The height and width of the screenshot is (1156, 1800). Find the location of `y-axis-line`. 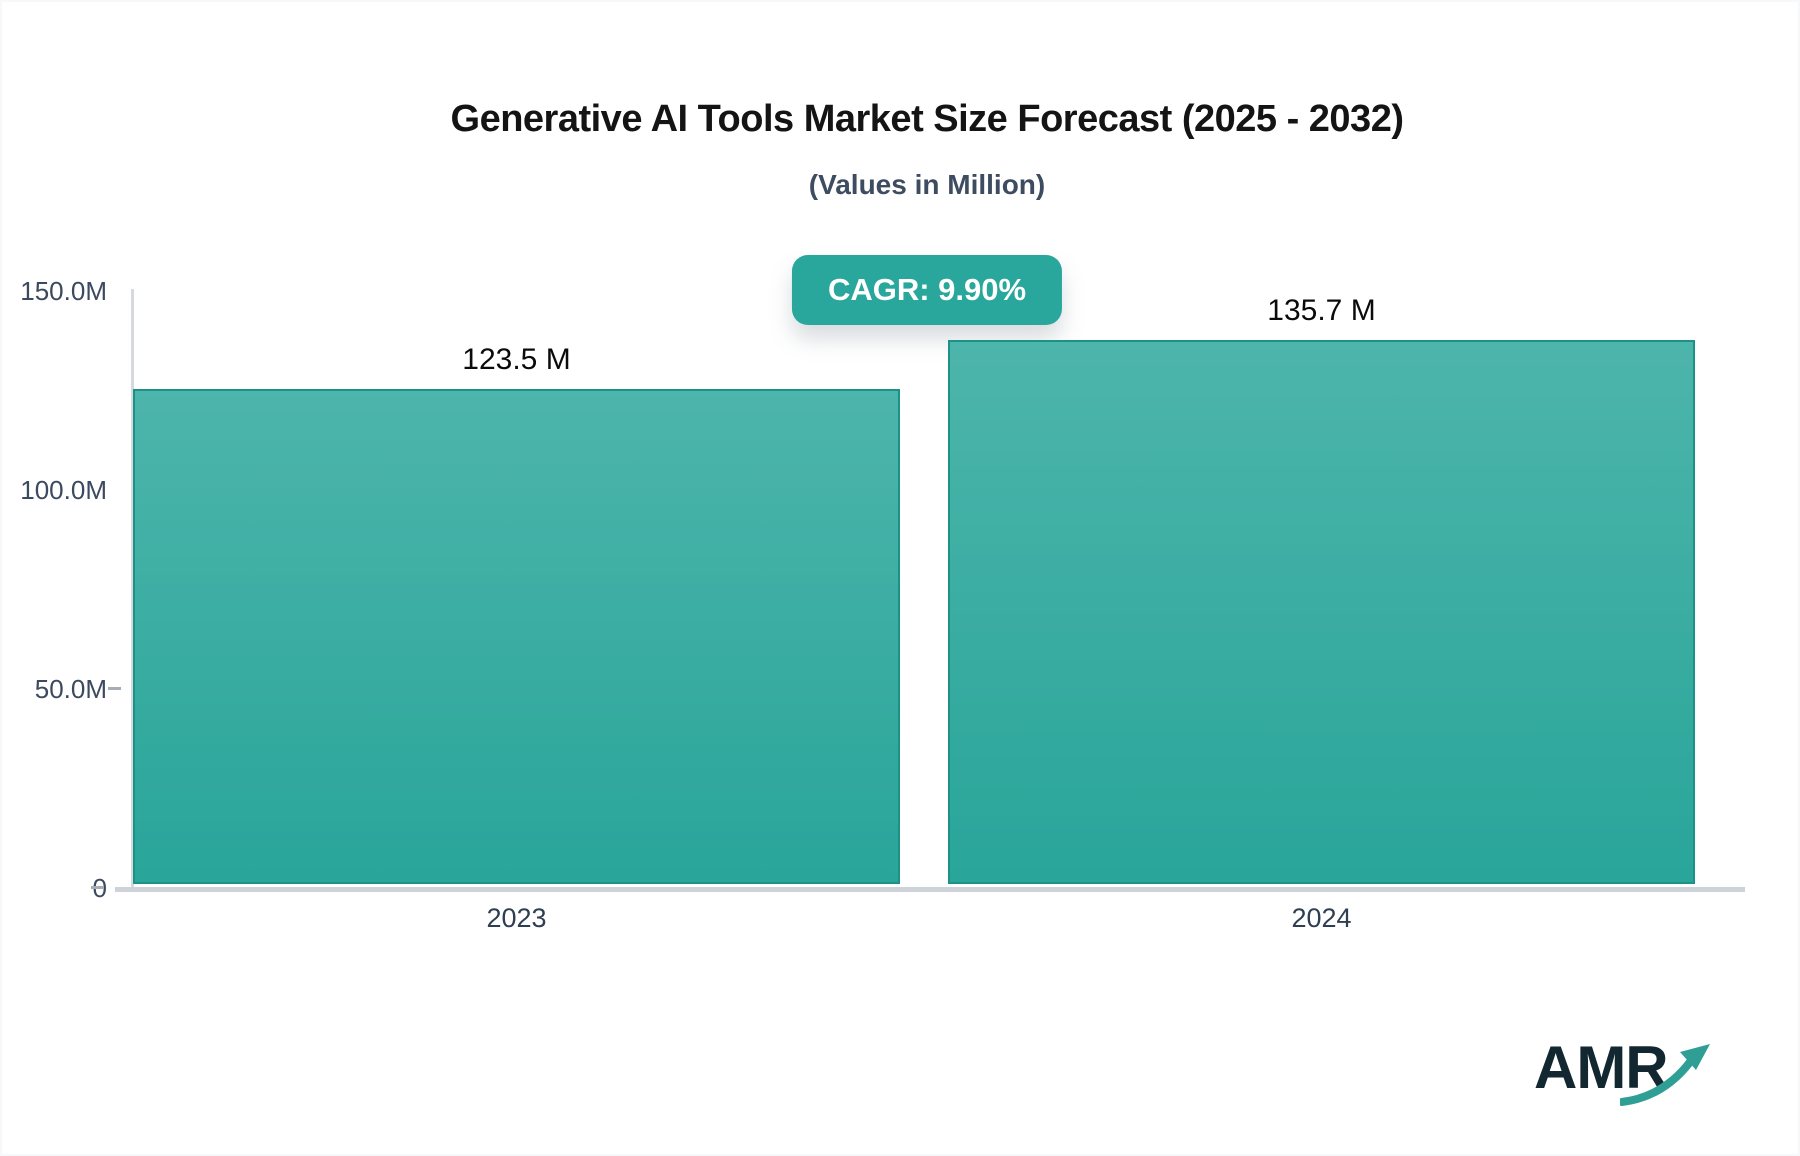

y-axis-line is located at coordinates (132, 589).